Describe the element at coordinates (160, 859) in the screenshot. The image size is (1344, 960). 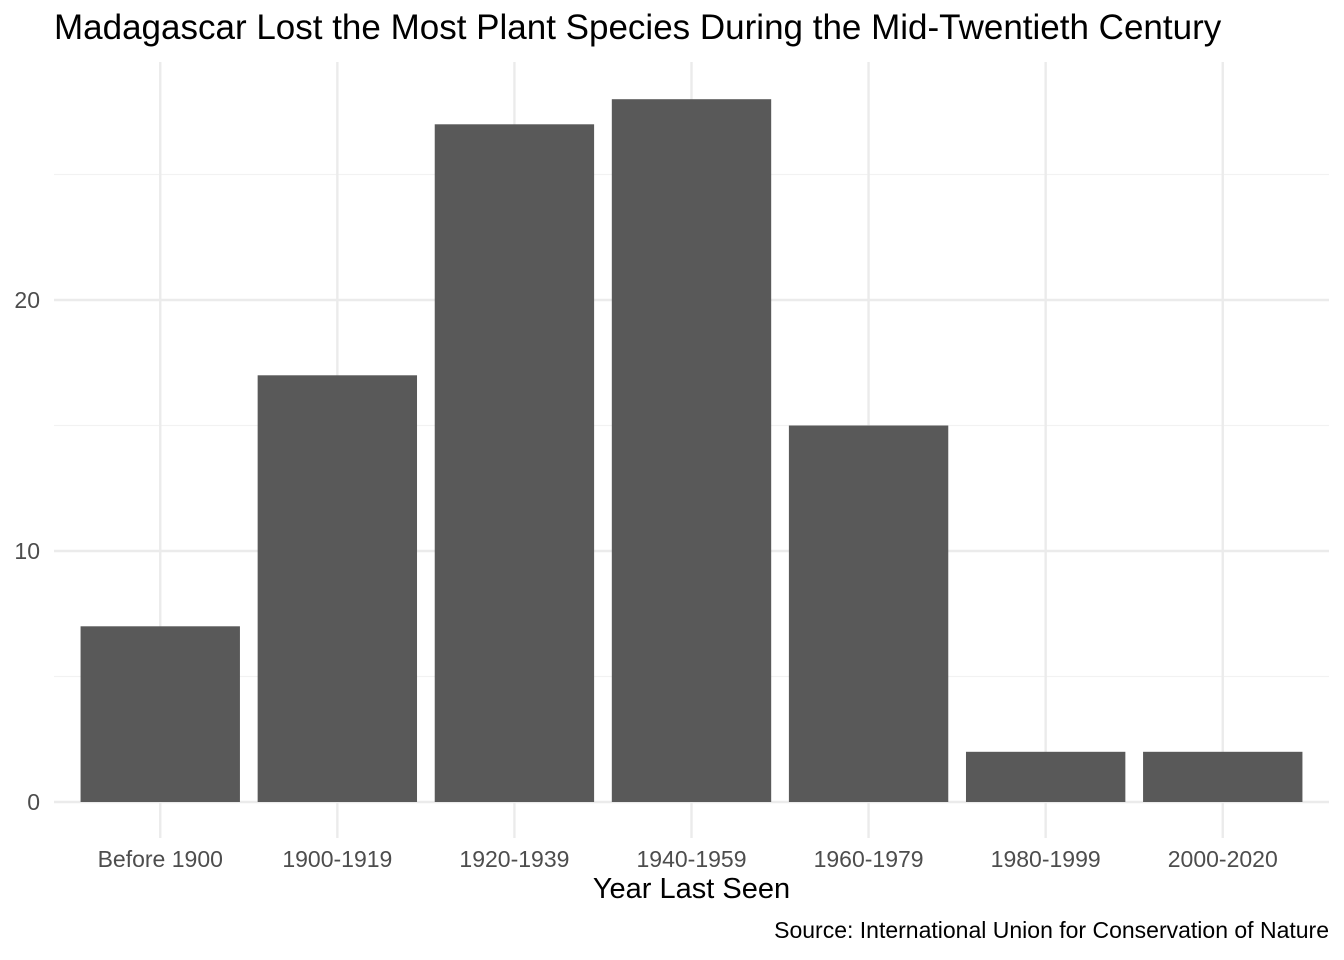
I see `x-tick-label: Before 1900` at that location.